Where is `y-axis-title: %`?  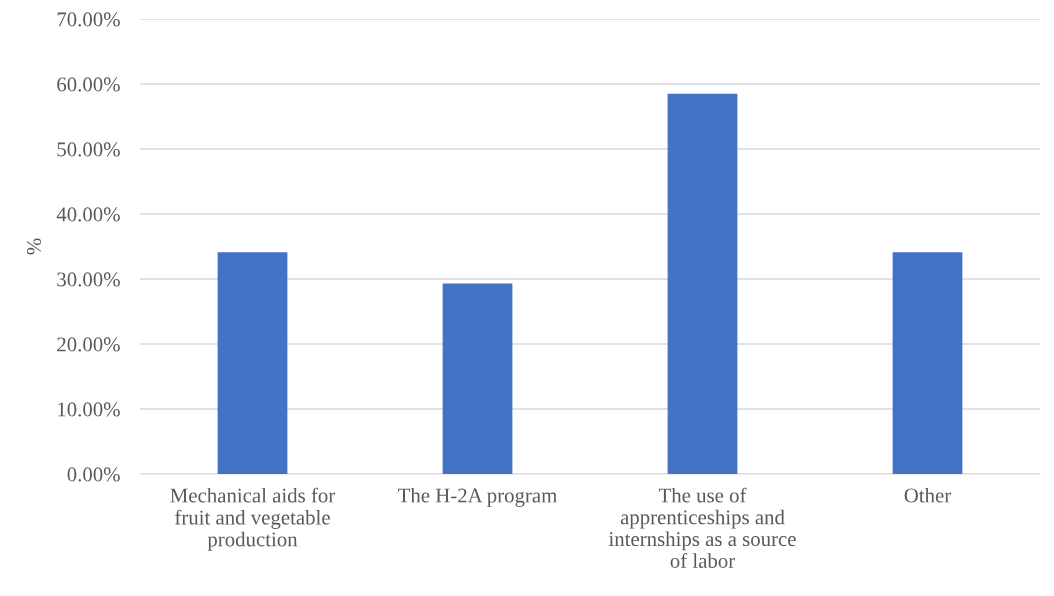 y-axis-title: % is located at coordinates (34, 246).